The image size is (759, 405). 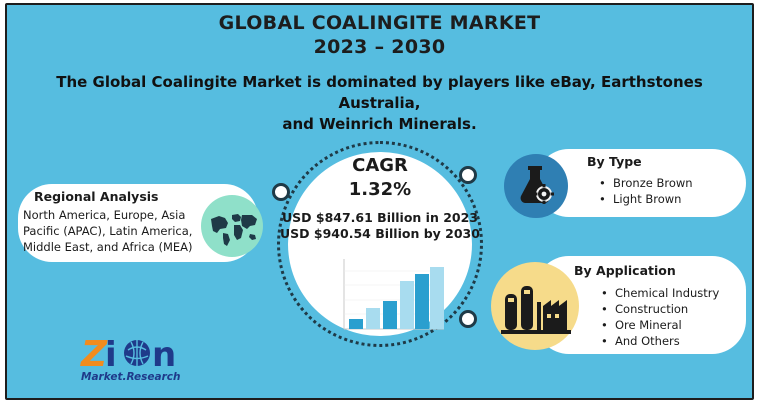 What do you see at coordinates (111, 355) in the screenshot?
I see `svg-text: i` at bounding box center [111, 355].